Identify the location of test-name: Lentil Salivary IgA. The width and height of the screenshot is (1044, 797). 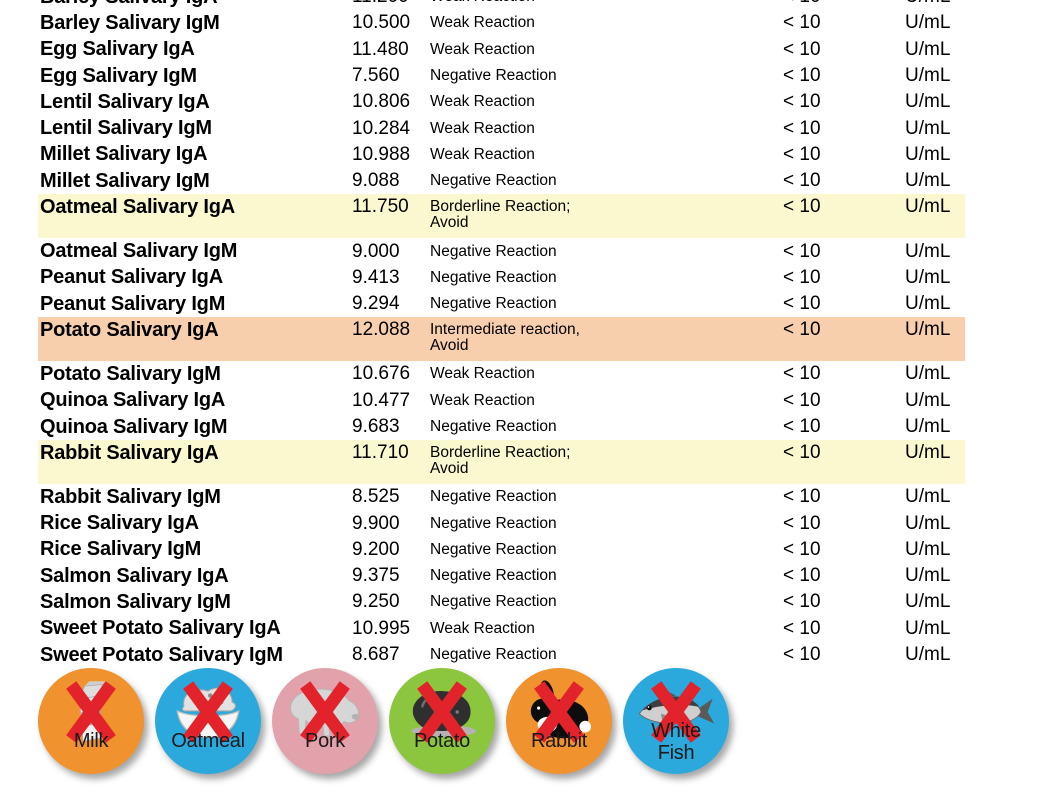
(125, 101).